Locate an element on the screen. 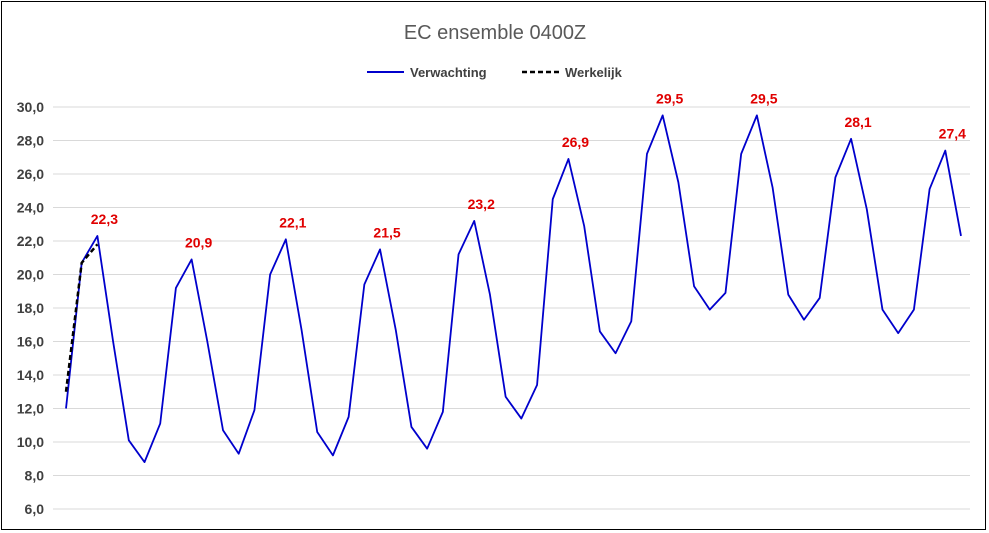 The height and width of the screenshot is (533, 989). peak-value-label: 20,9 is located at coordinates (198, 242).